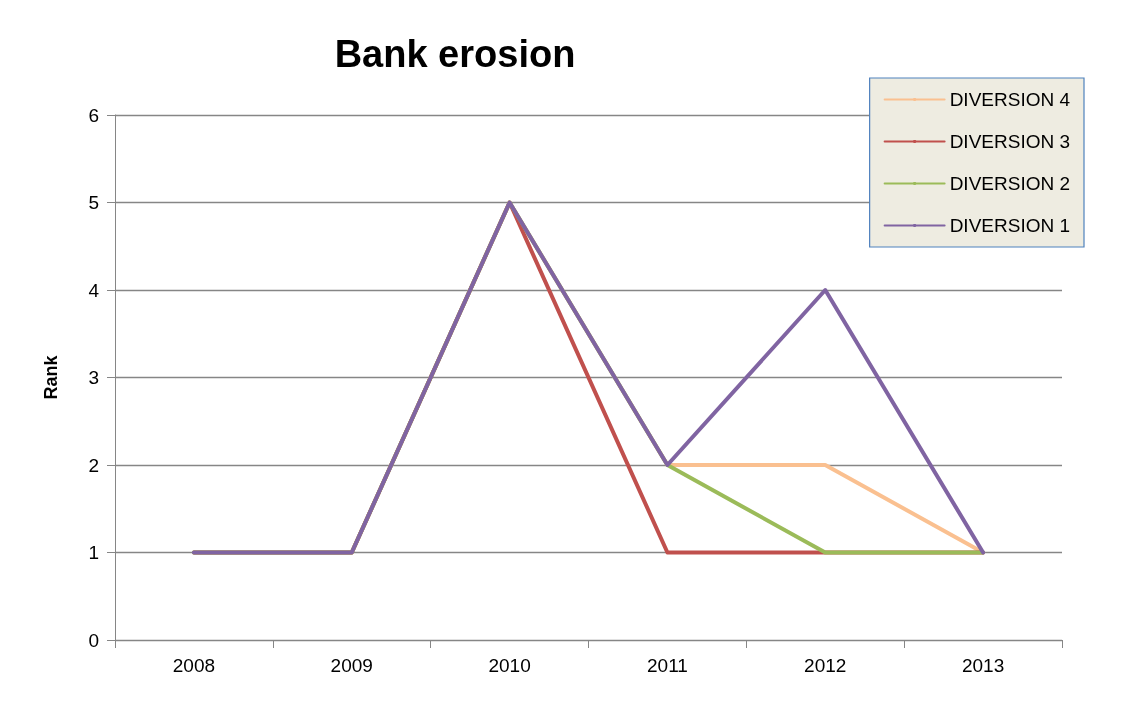 Image resolution: width=1134 pixels, height=706 pixels. What do you see at coordinates (93, 202) in the screenshot?
I see `y-tick-label: 5` at bounding box center [93, 202].